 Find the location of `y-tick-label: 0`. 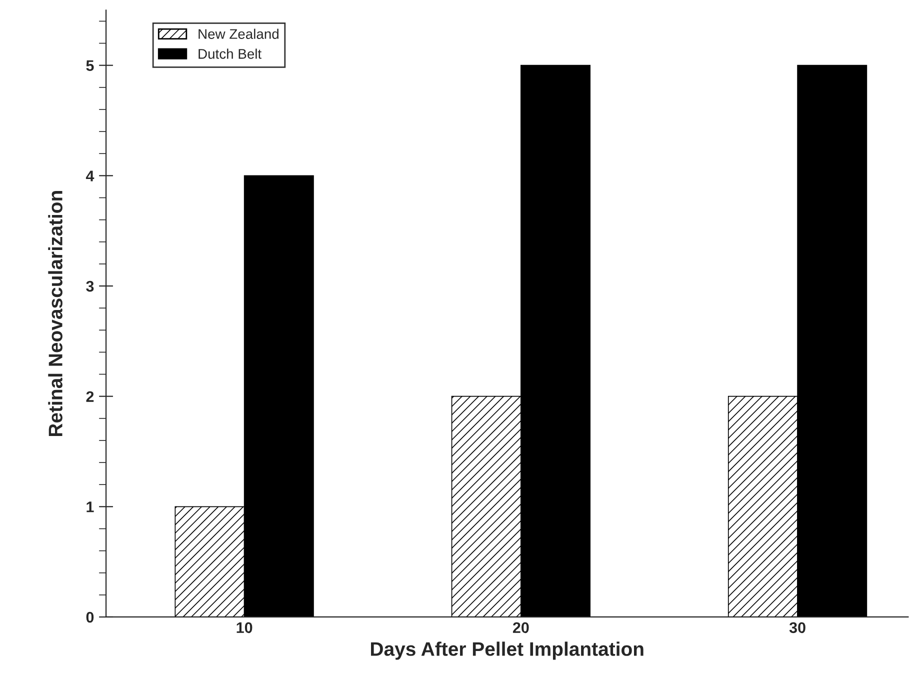

y-tick-label: 0 is located at coordinates (90, 617).